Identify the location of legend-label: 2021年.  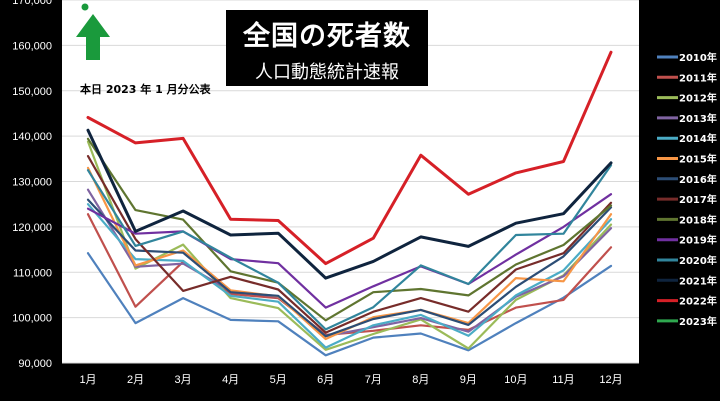
(698, 280).